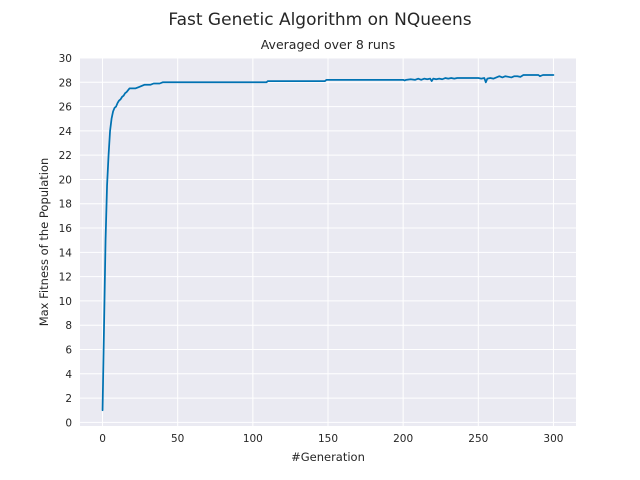 This screenshot has height=480, width=640. Describe the element at coordinates (65, 83) in the screenshot. I see `y-tick-label: 28` at that location.